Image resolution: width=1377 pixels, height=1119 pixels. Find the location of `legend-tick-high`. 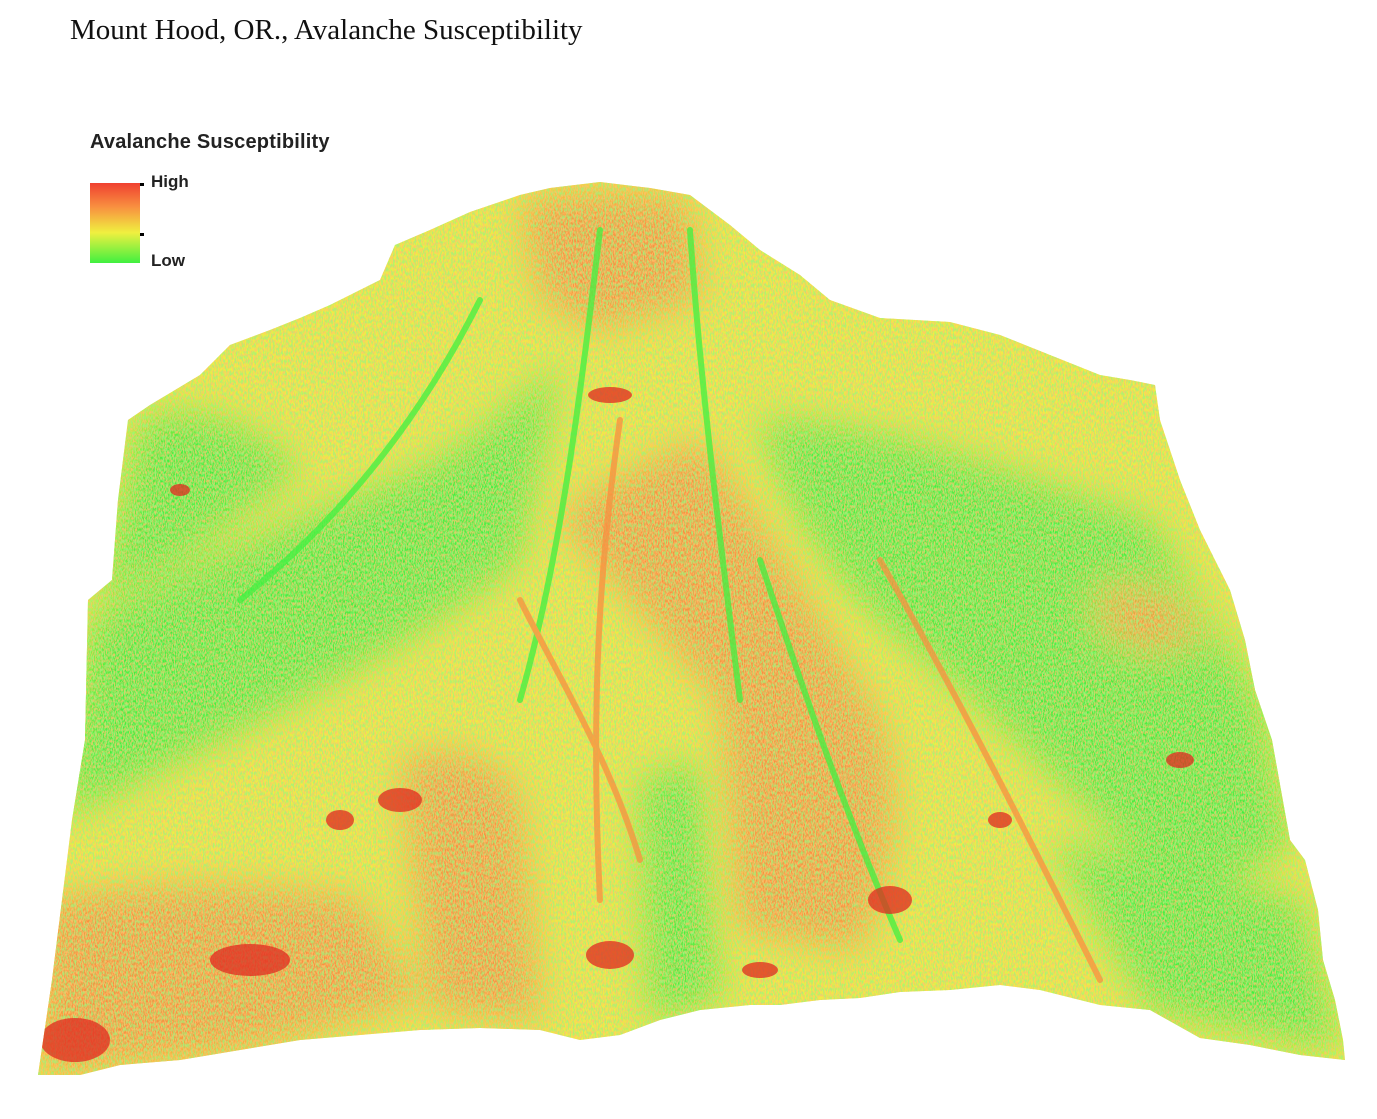

legend-tick-high is located at coordinates (142, 184).